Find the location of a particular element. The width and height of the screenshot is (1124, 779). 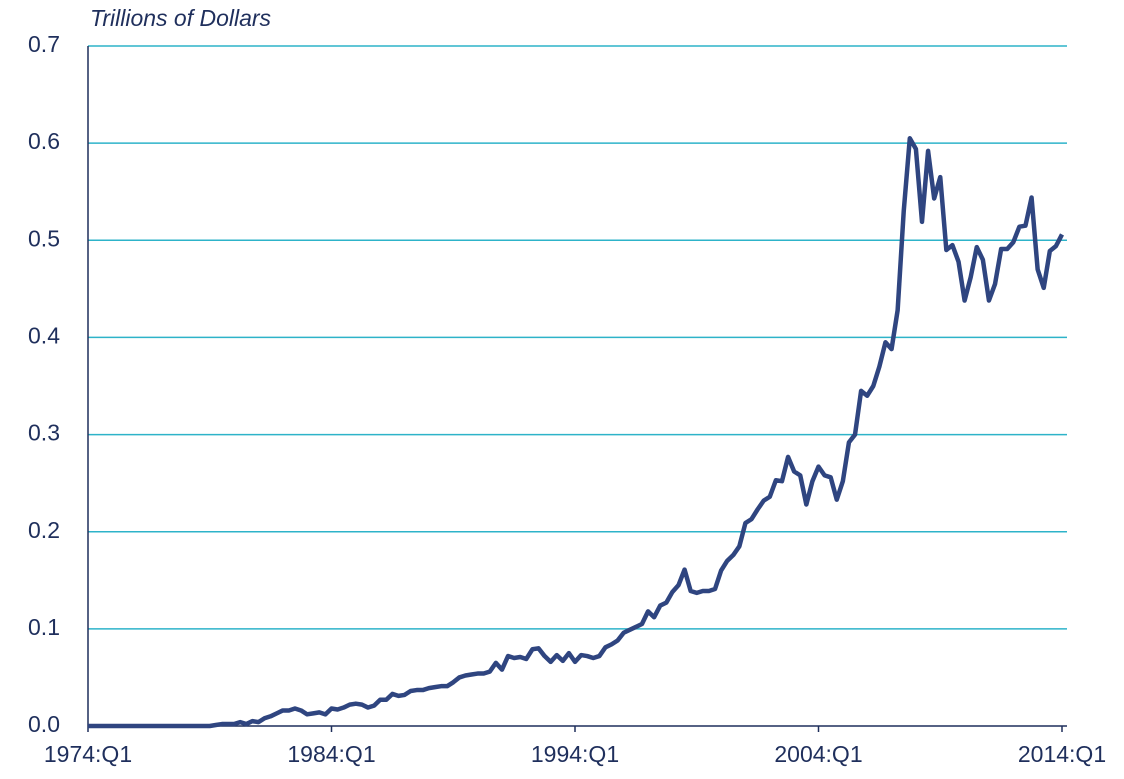

y-tick-label: 0.2 is located at coordinates (44, 530).